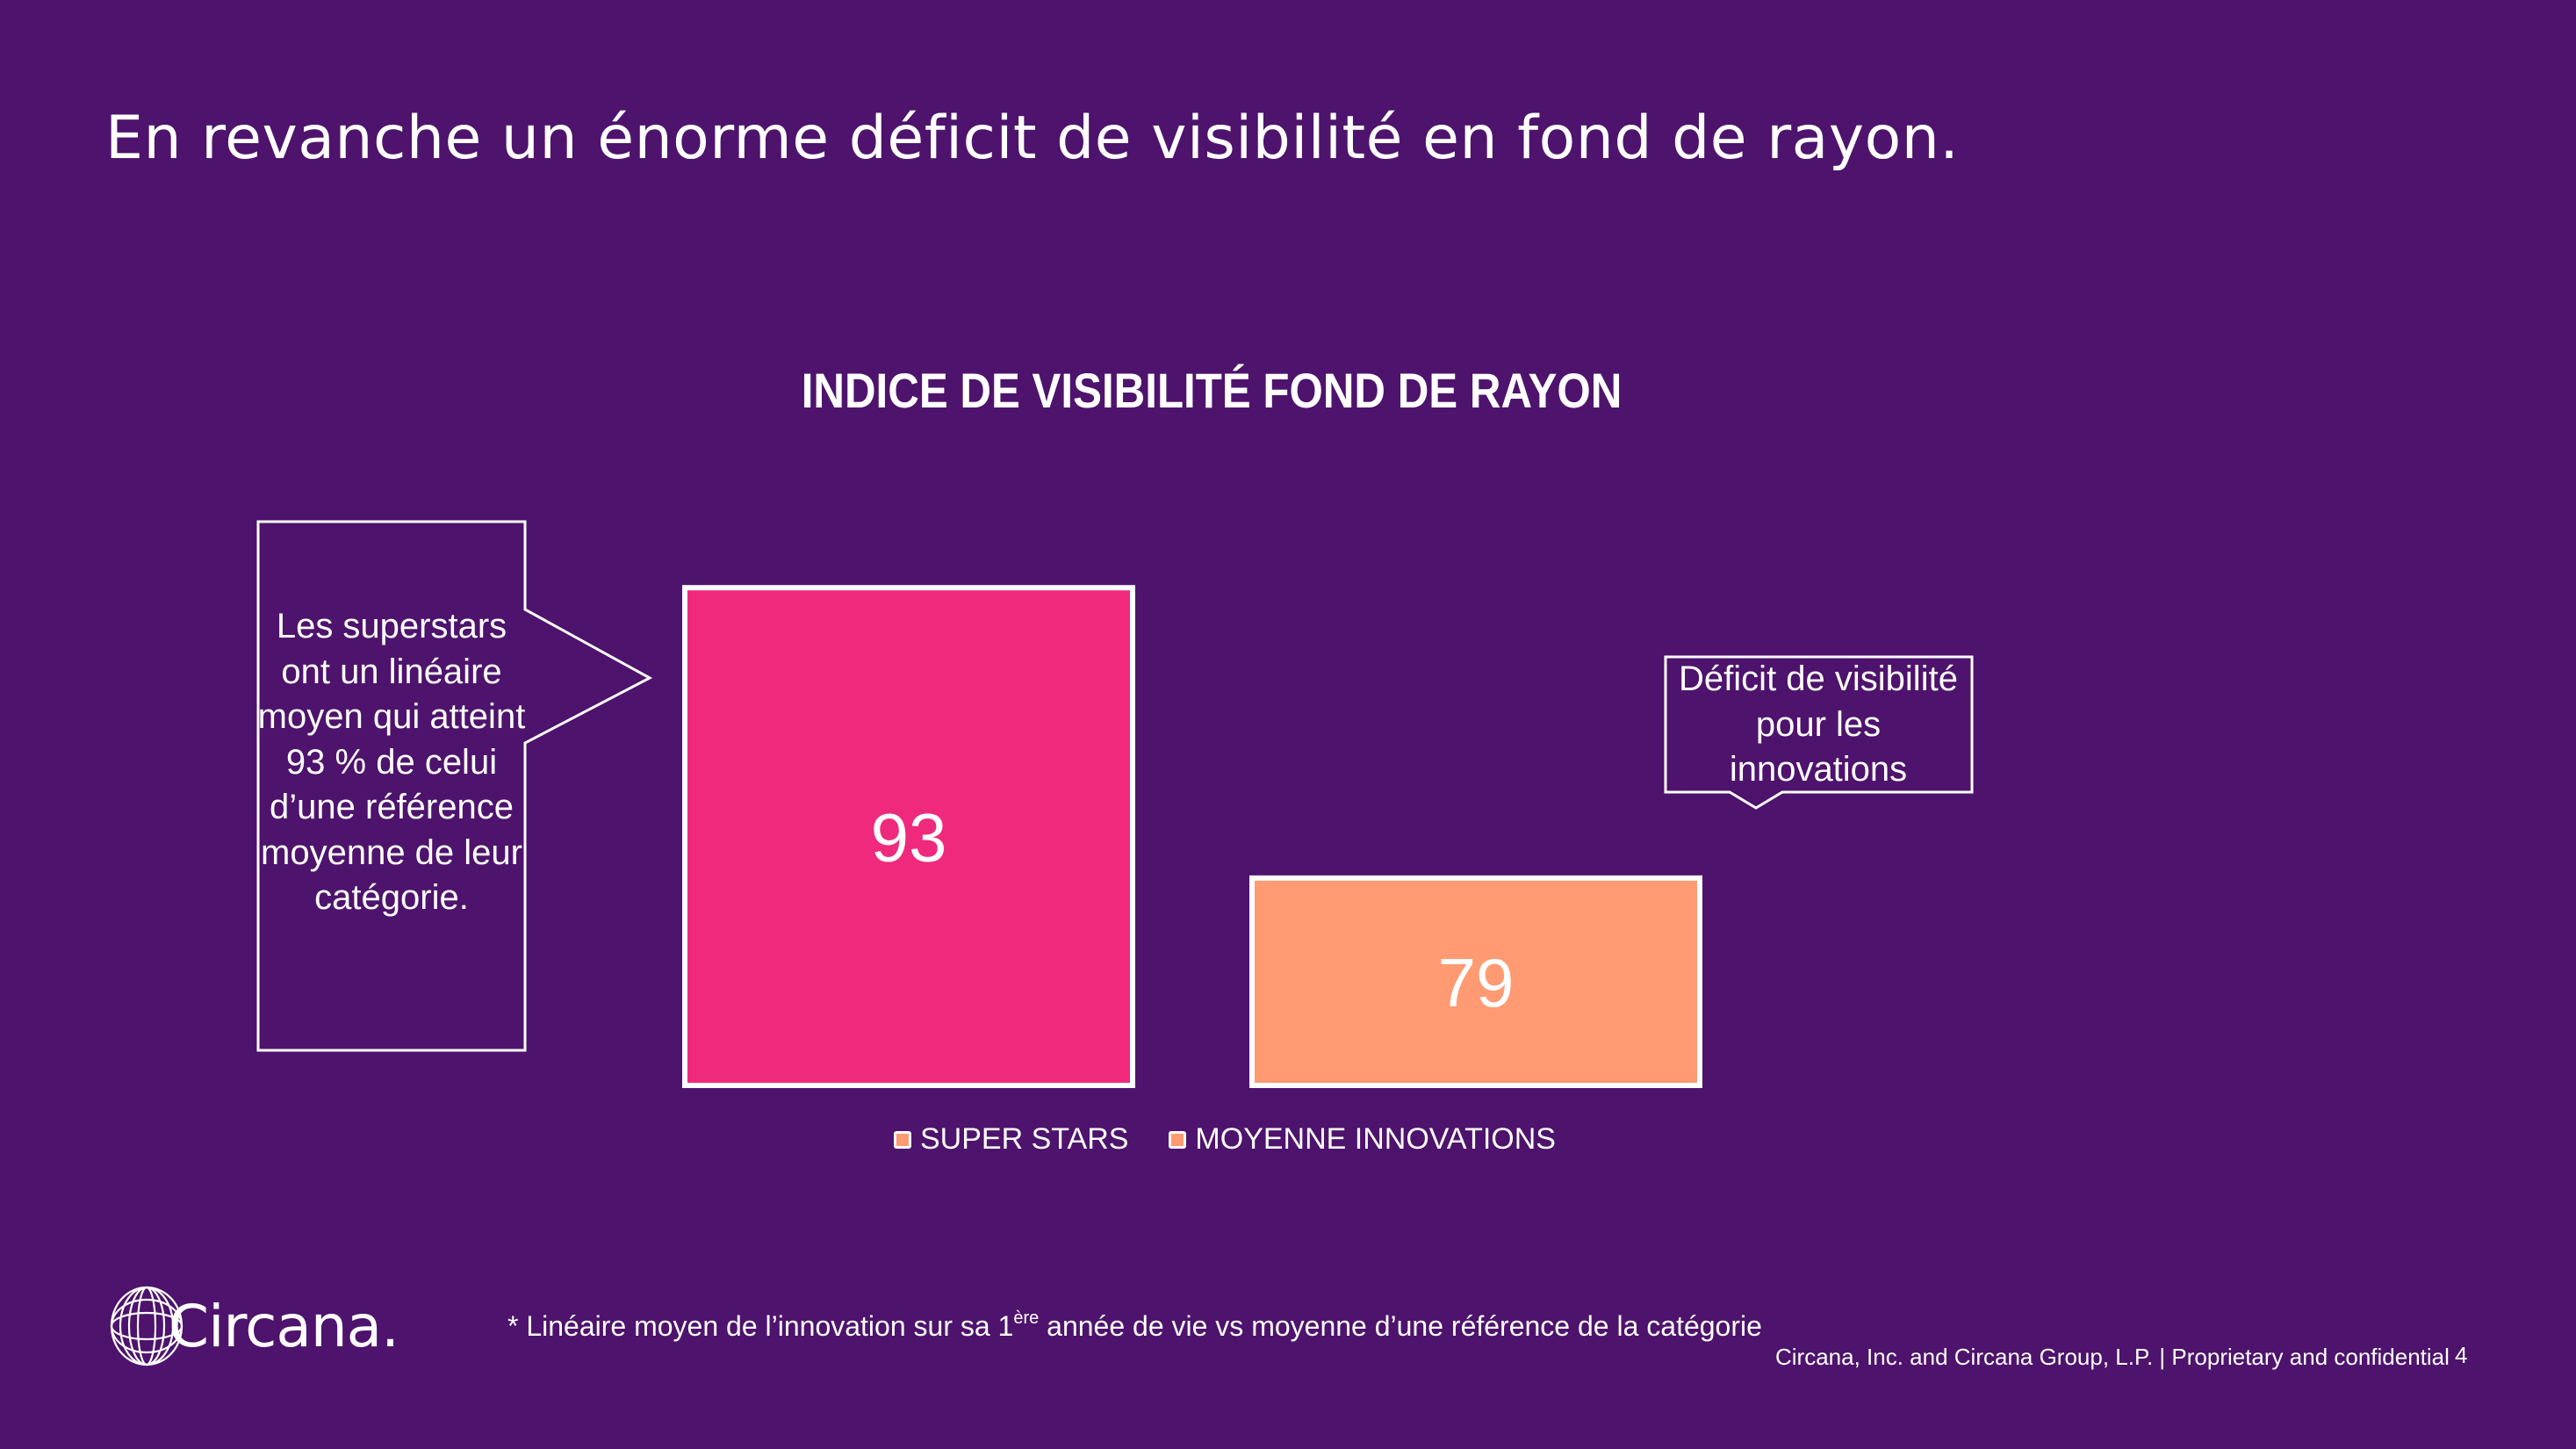 Image resolution: width=2576 pixels, height=1449 pixels. I want to click on bar-moyenne-innovations, so click(1475, 982).